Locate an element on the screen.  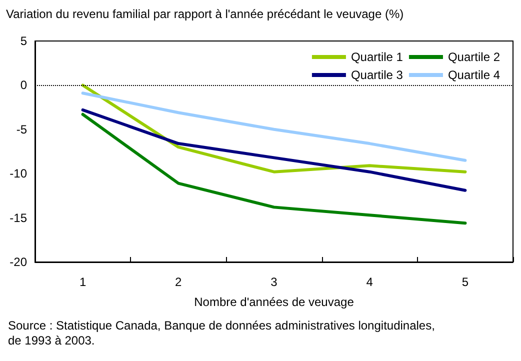
y-tick-label: -15 is located at coordinates (19, 217).